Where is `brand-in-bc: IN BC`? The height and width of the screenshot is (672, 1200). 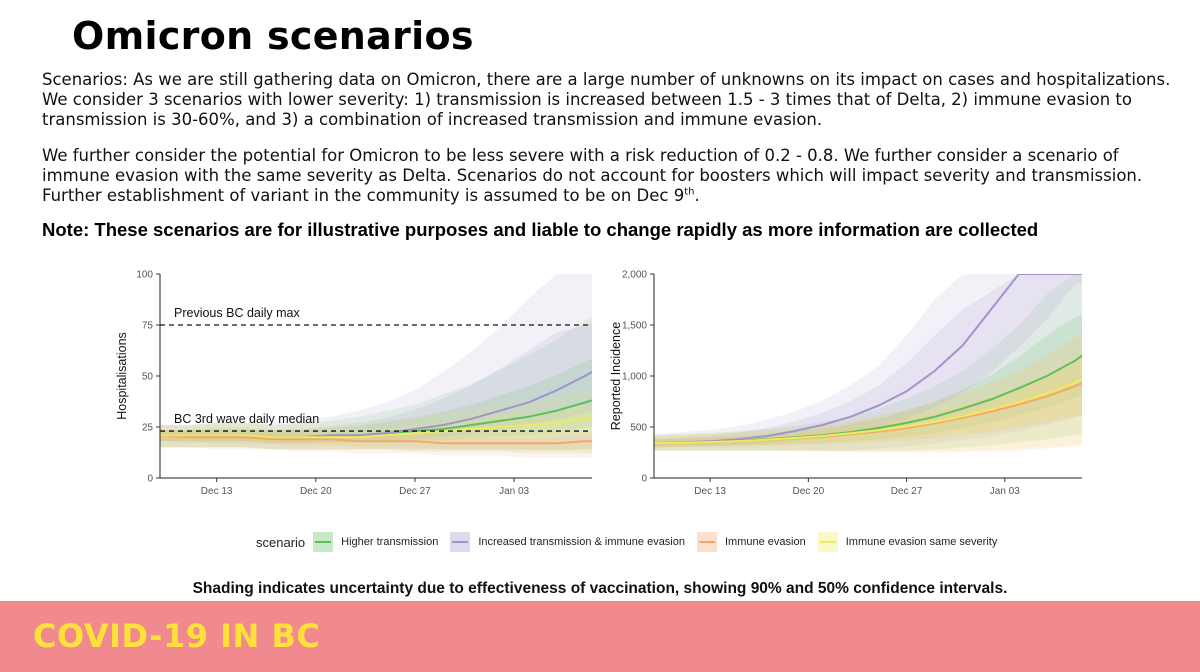
brand-in-bc: IN BC is located at coordinates (270, 636).